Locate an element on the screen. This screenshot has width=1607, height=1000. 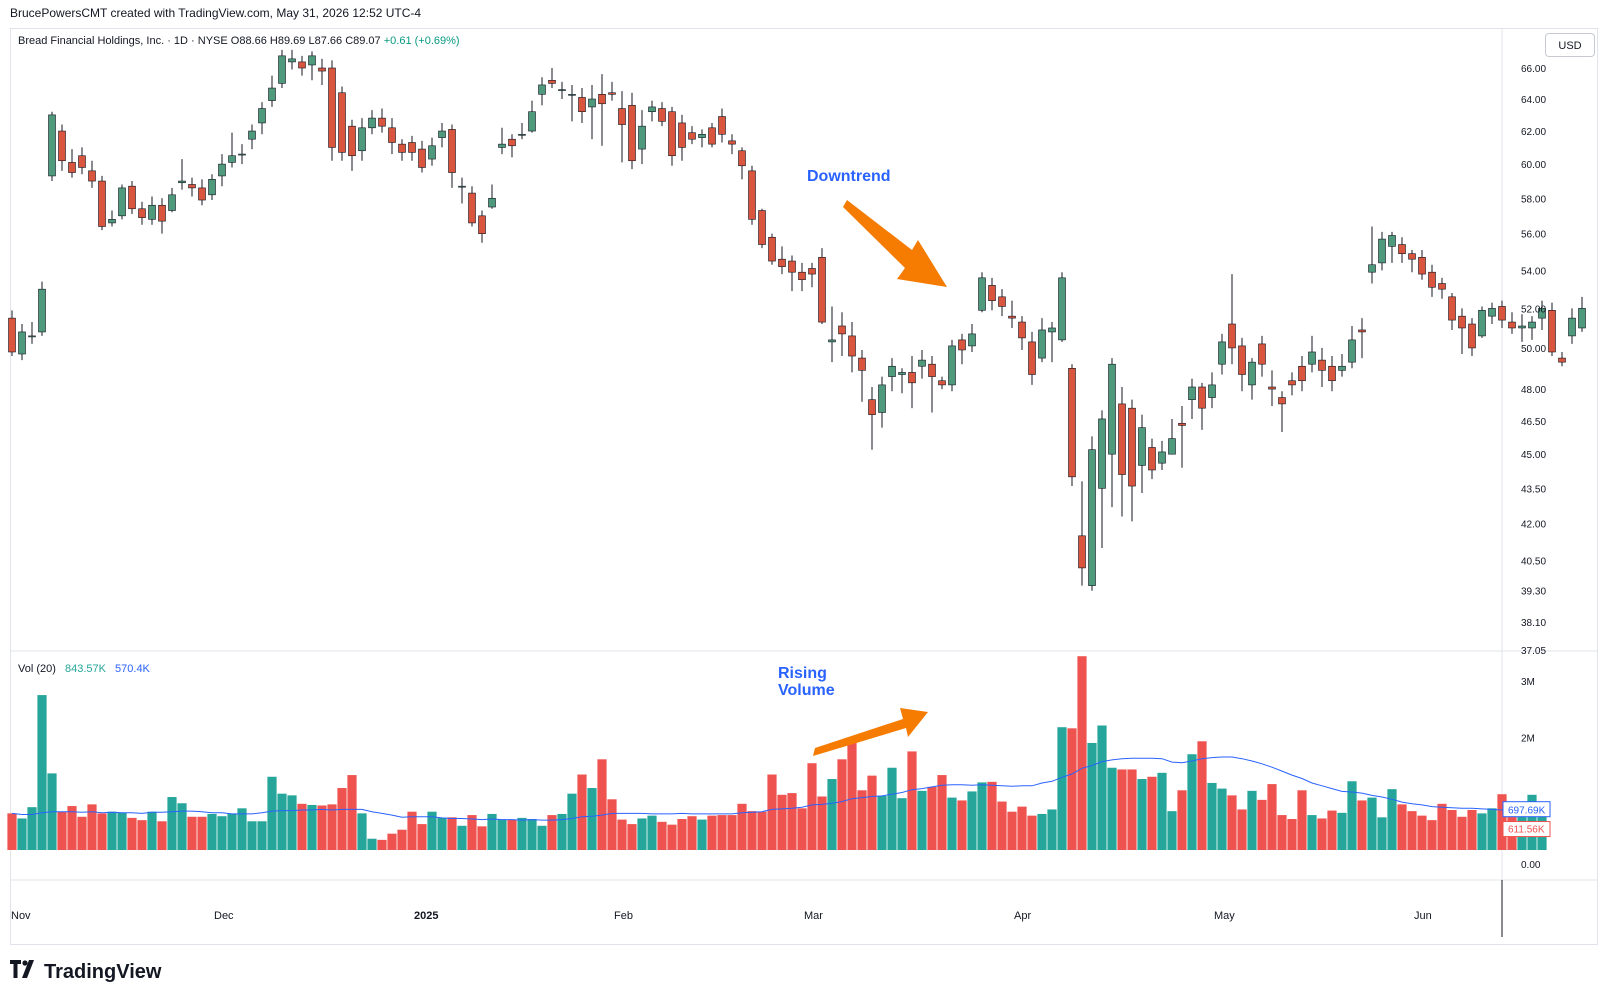
volume-legend: Vol (20) 843.57K 570.4K is located at coordinates (84, 669).